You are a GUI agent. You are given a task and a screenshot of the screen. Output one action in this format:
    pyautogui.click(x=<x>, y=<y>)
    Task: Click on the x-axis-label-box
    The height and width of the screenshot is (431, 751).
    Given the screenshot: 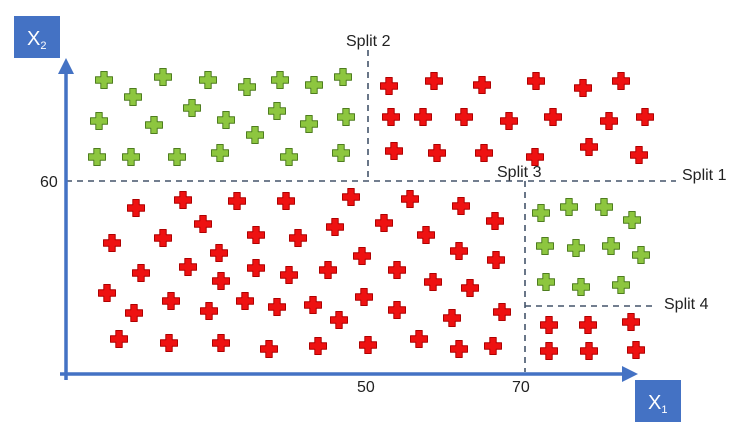 What is the action you would take?
    pyautogui.click(x=658, y=401)
    